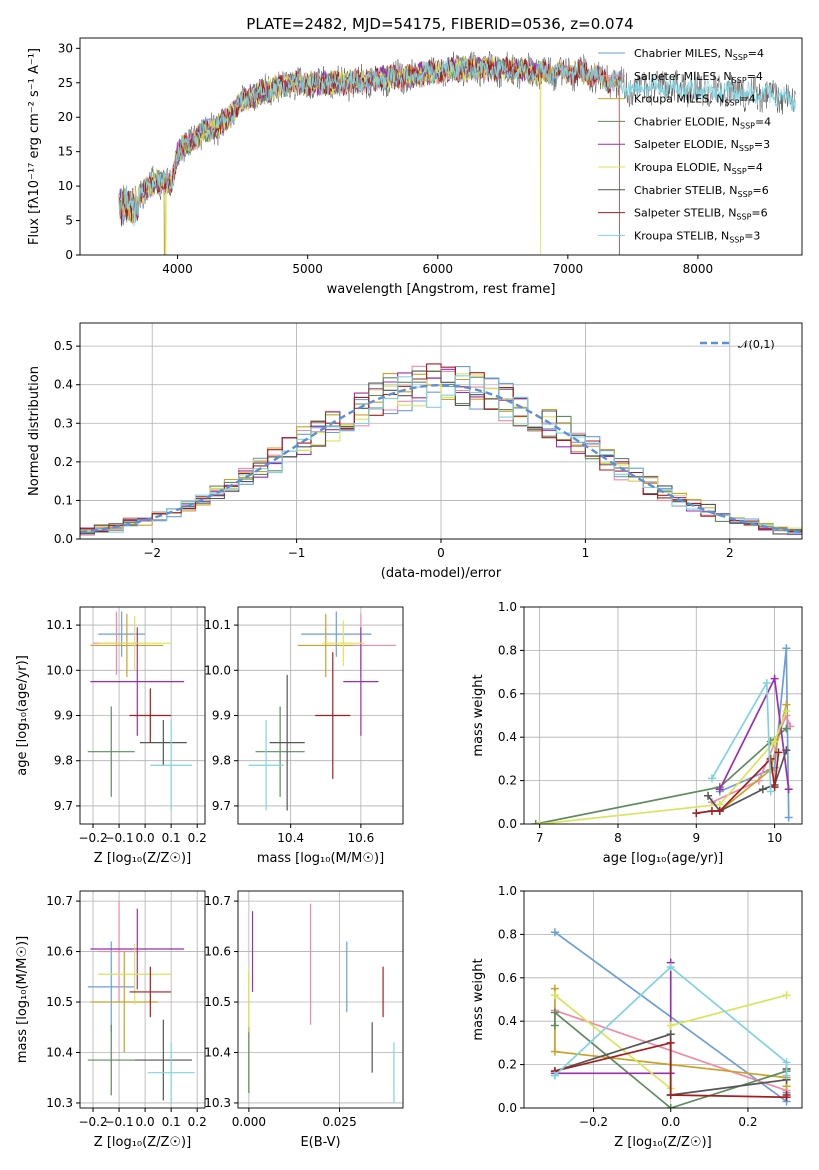  Describe the element at coordinates (69, 221) in the screenshot. I see `y-tick-label: 5` at that location.